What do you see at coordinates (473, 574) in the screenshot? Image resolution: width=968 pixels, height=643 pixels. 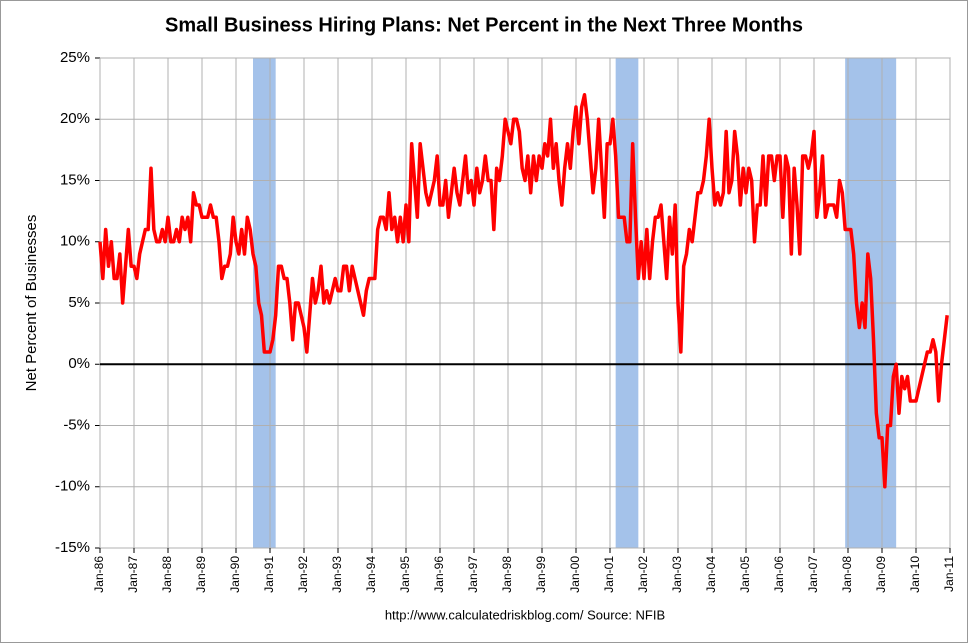 I see `x-tick-label: Jan-97` at bounding box center [473, 574].